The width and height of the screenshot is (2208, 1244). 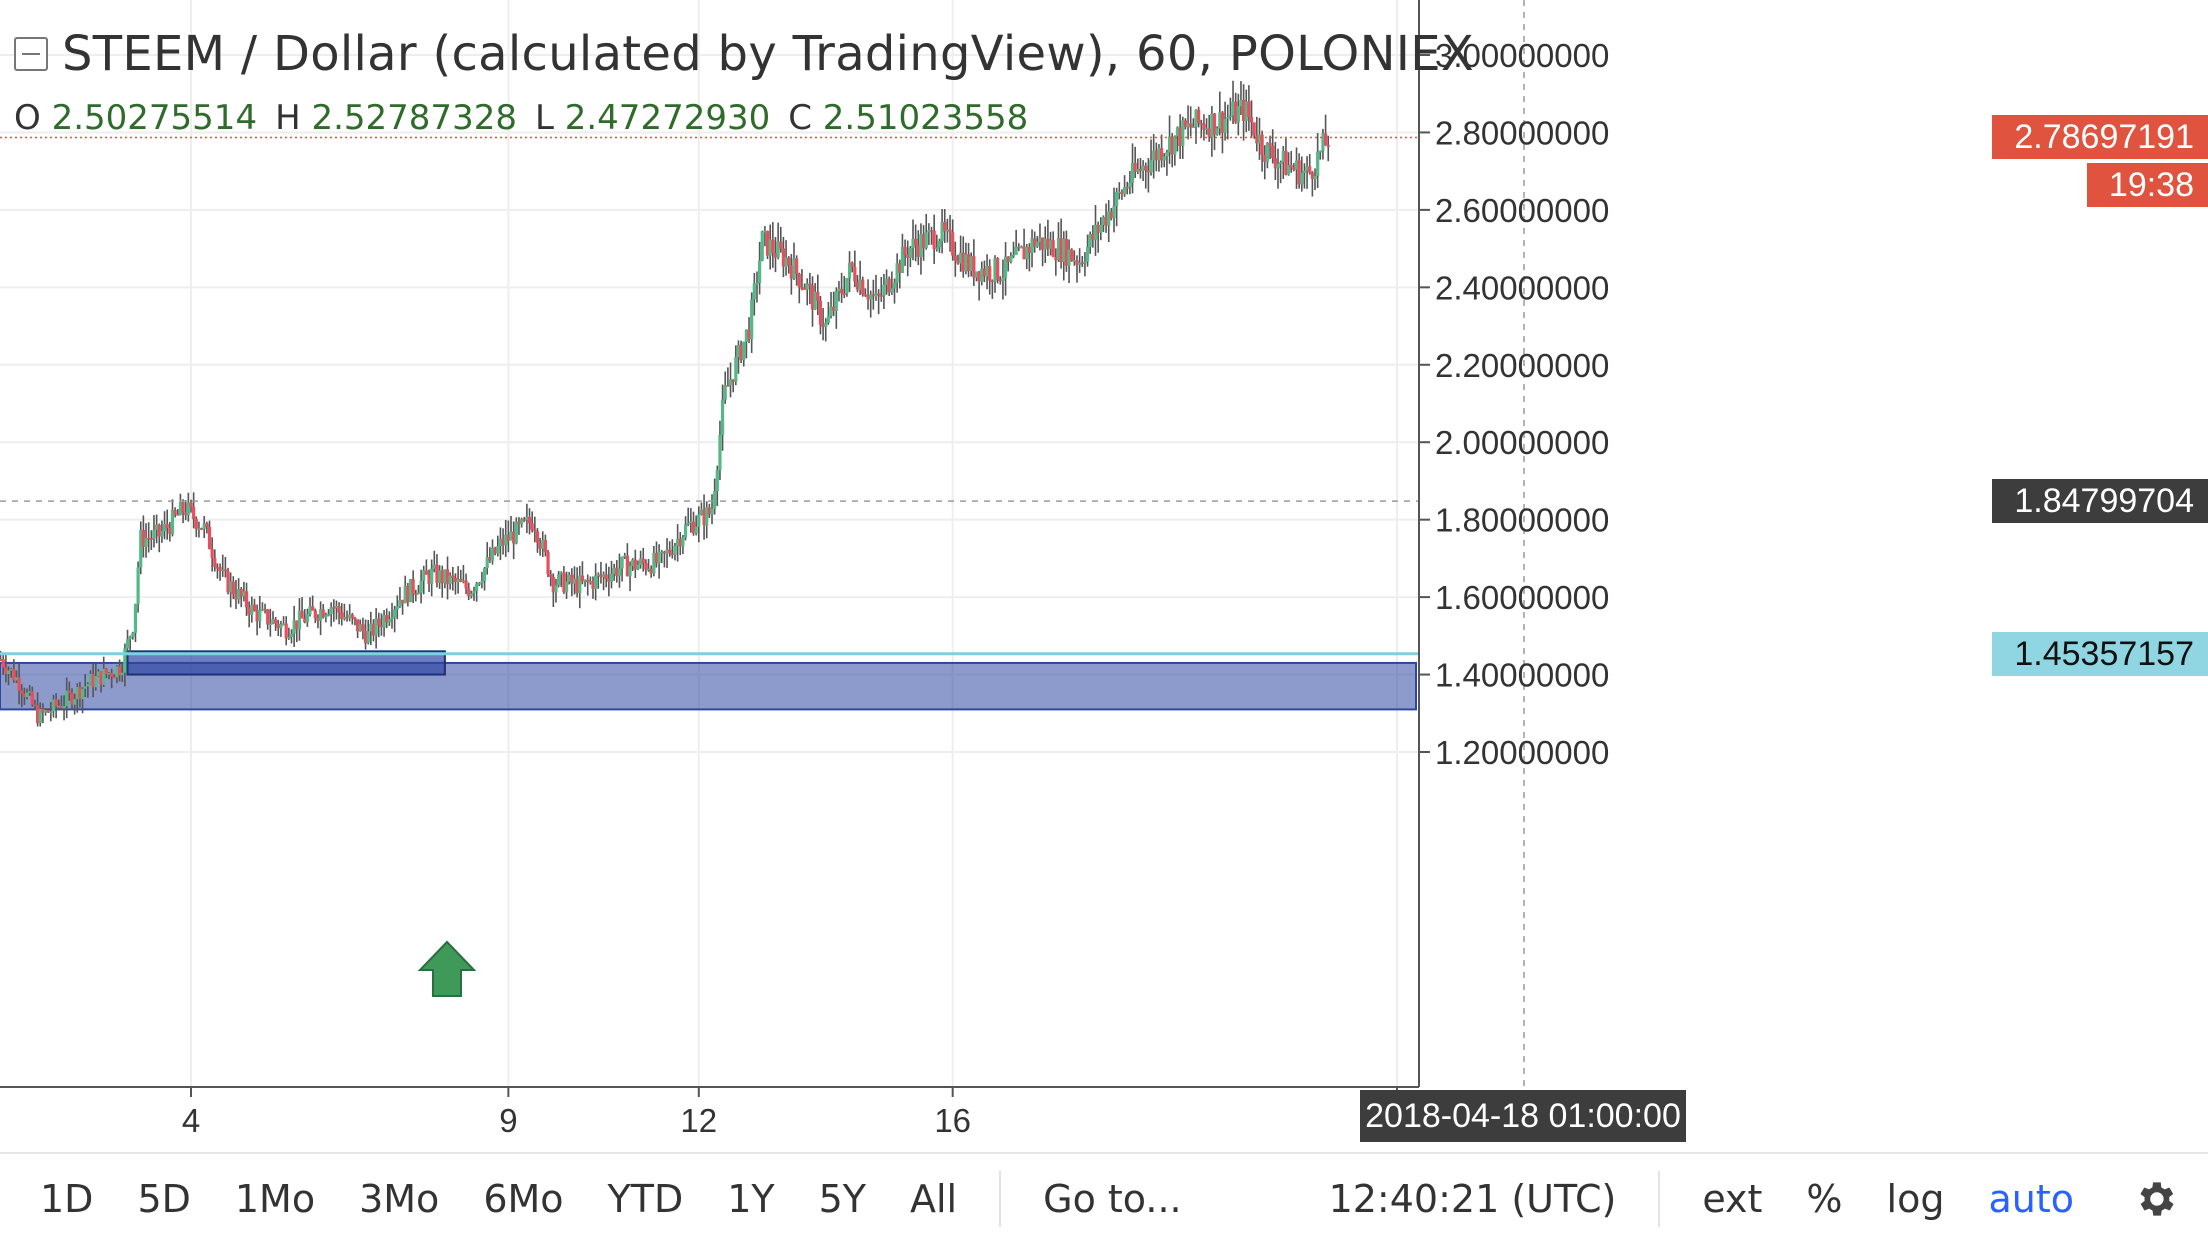 I want to click on percent-scale-toggle: %, so click(x=1824, y=1199).